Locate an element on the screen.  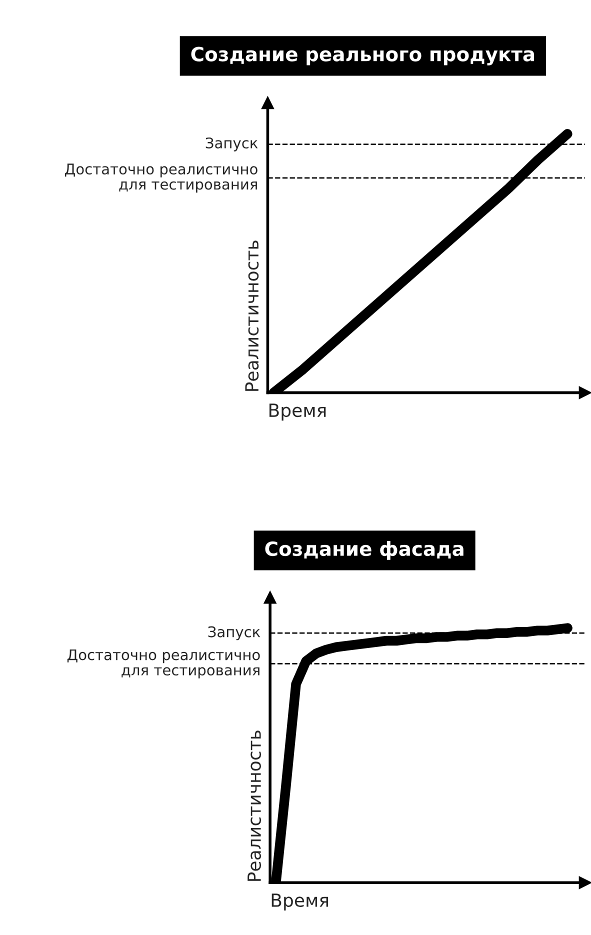
chart-title: Создание фасада is located at coordinates (364, 550).